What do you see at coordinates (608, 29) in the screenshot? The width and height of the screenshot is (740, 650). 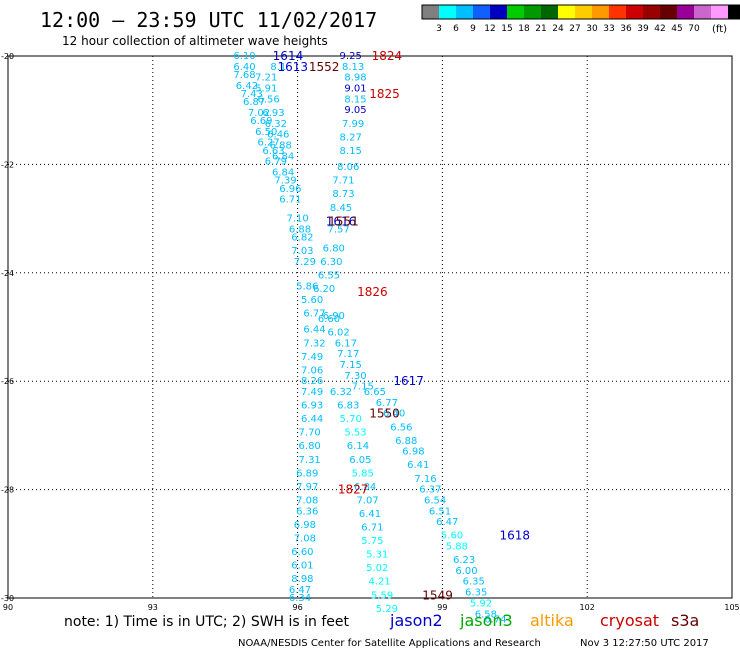 I see `colorbar-tick: 33` at bounding box center [608, 29].